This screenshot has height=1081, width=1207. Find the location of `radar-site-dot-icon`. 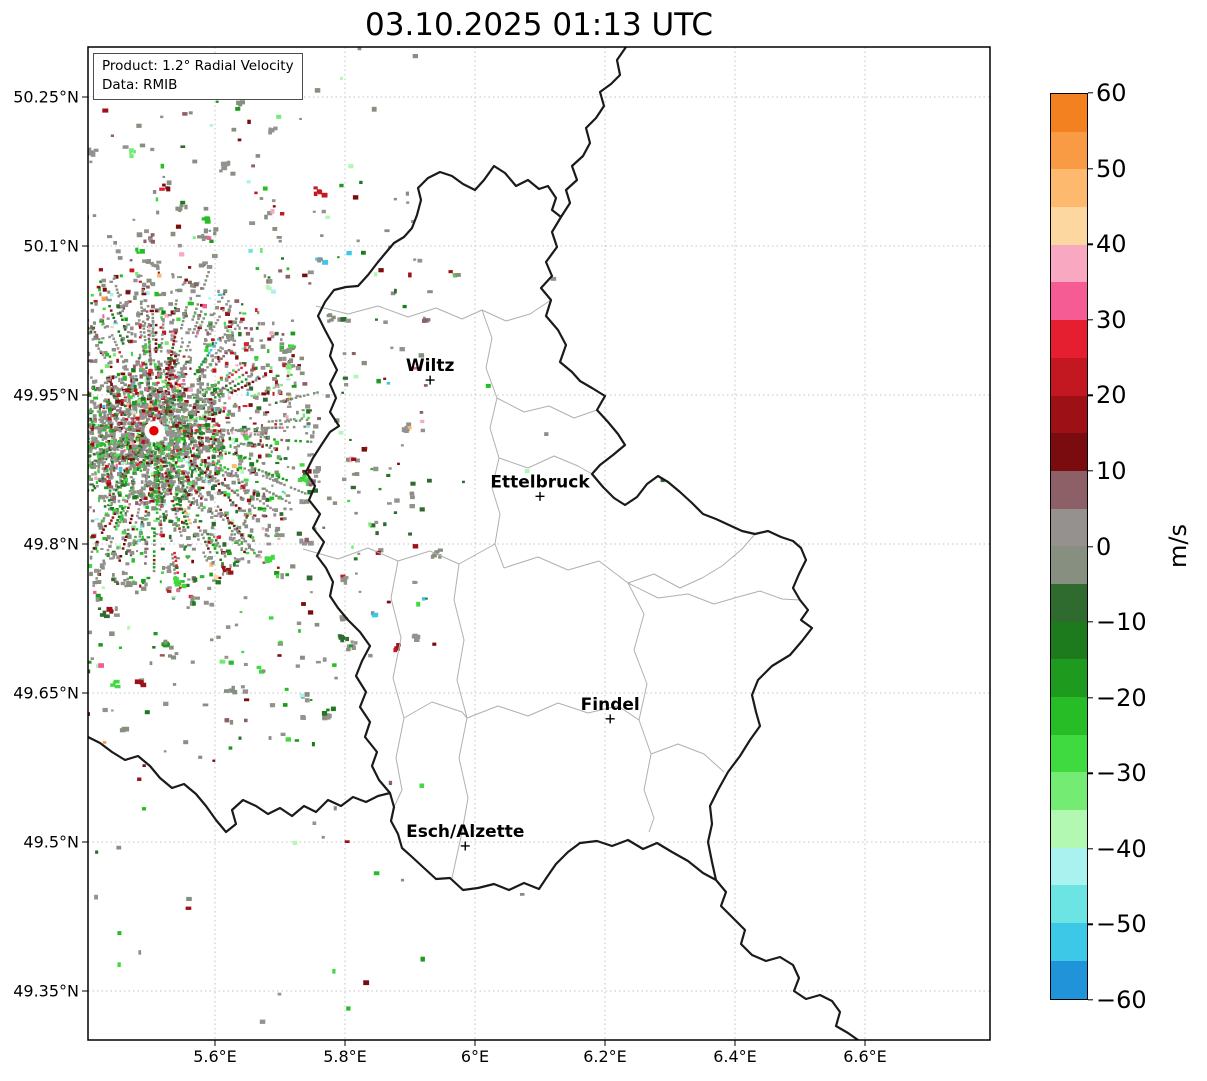

radar-site-dot-icon is located at coordinates (154, 431).